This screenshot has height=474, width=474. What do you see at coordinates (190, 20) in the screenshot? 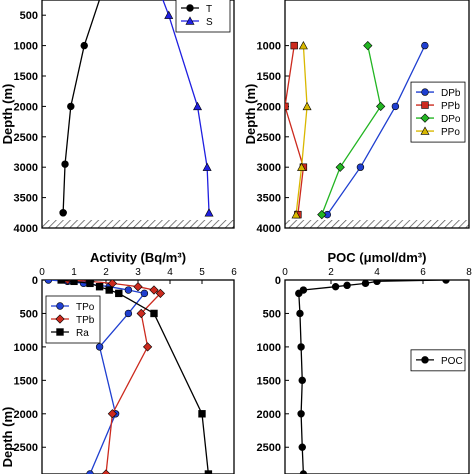
I see `legend-marker-S` at bounding box center [190, 20].